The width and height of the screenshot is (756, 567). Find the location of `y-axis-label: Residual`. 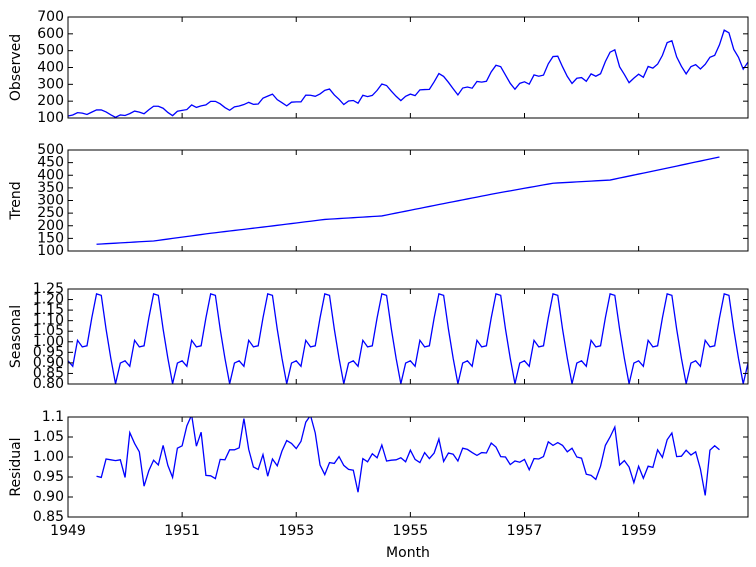

y-axis-label: Residual is located at coordinates (16, 466).